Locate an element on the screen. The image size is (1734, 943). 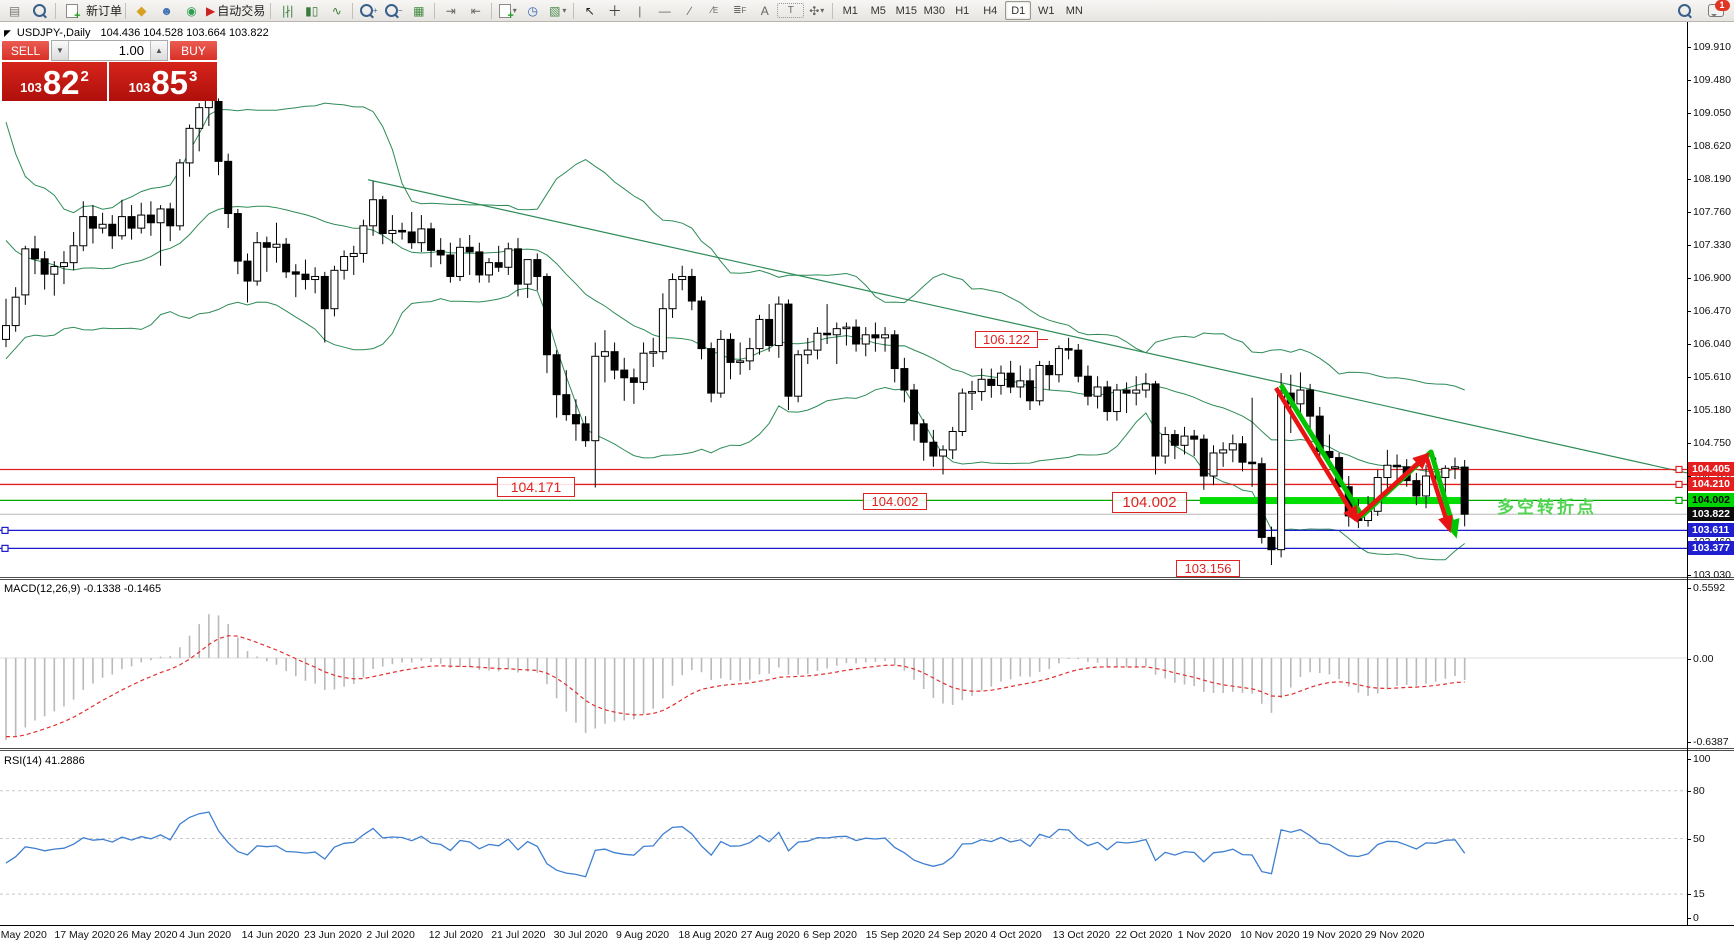
new-order-button: + 新订单 is located at coordinates (90, 11).